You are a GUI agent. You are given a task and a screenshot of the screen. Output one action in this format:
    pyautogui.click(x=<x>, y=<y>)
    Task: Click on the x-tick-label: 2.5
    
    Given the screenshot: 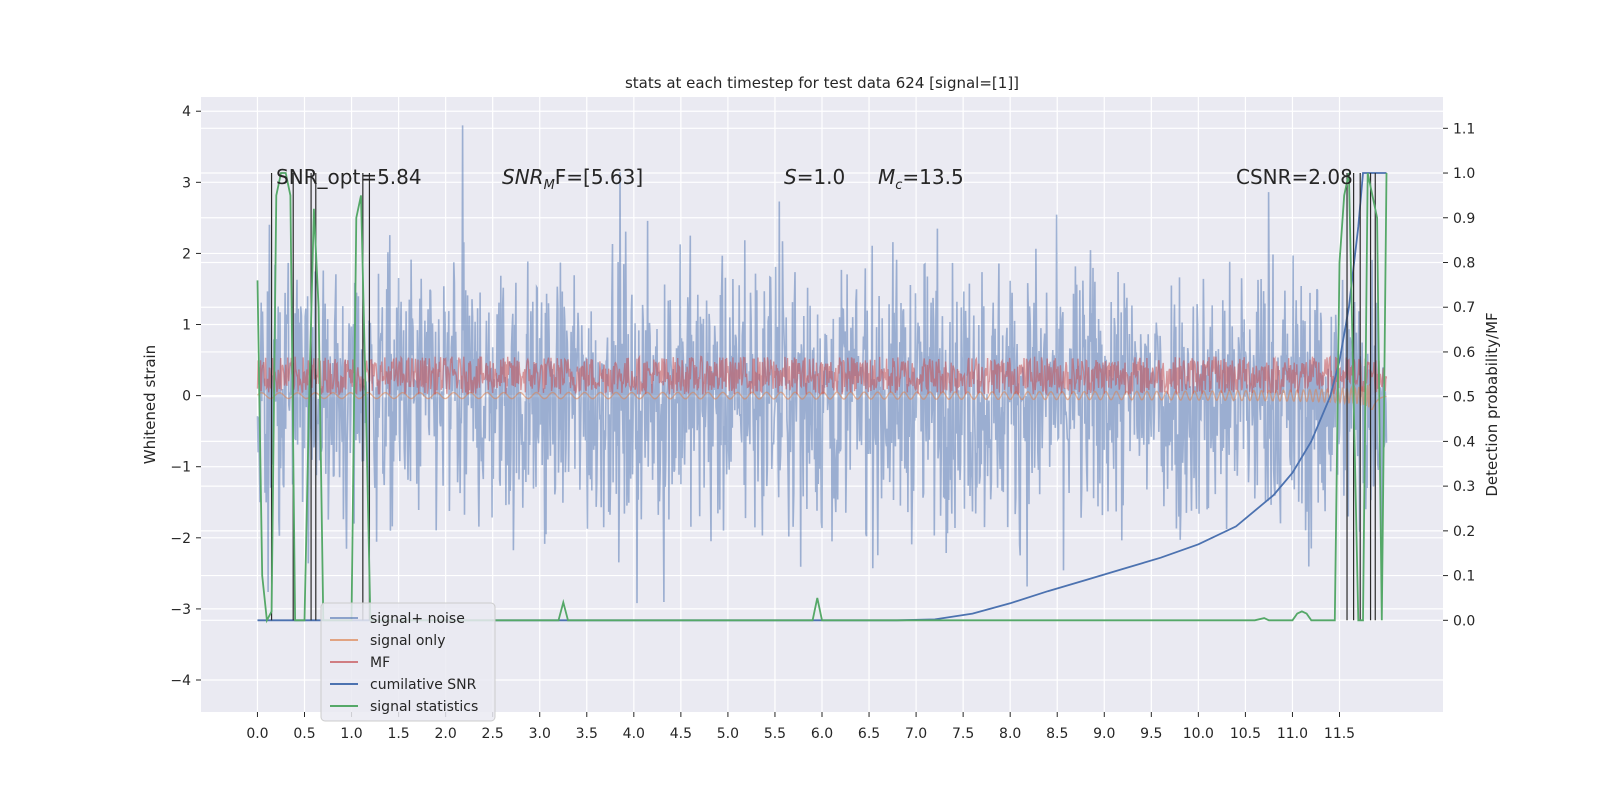 What is the action you would take?
    pyautogui.click(x=493, y=734)
    